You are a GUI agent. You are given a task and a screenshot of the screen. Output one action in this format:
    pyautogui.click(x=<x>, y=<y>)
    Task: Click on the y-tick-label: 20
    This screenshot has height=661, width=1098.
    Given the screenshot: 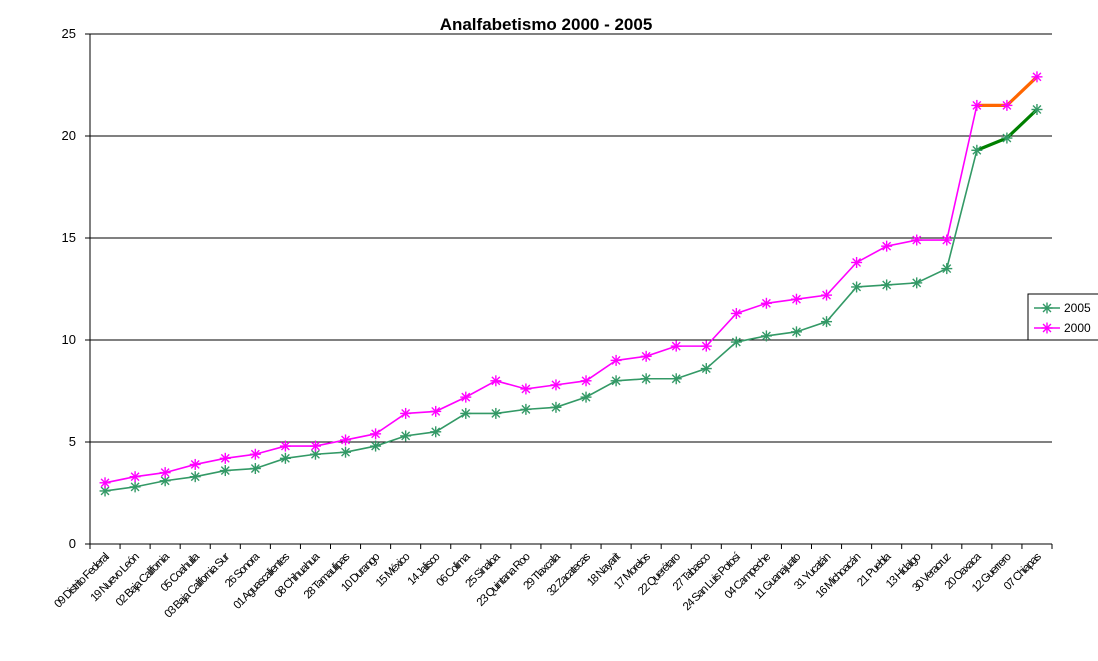 What is the action you would take?
    pyautogui.click(x=69, y=135)
    